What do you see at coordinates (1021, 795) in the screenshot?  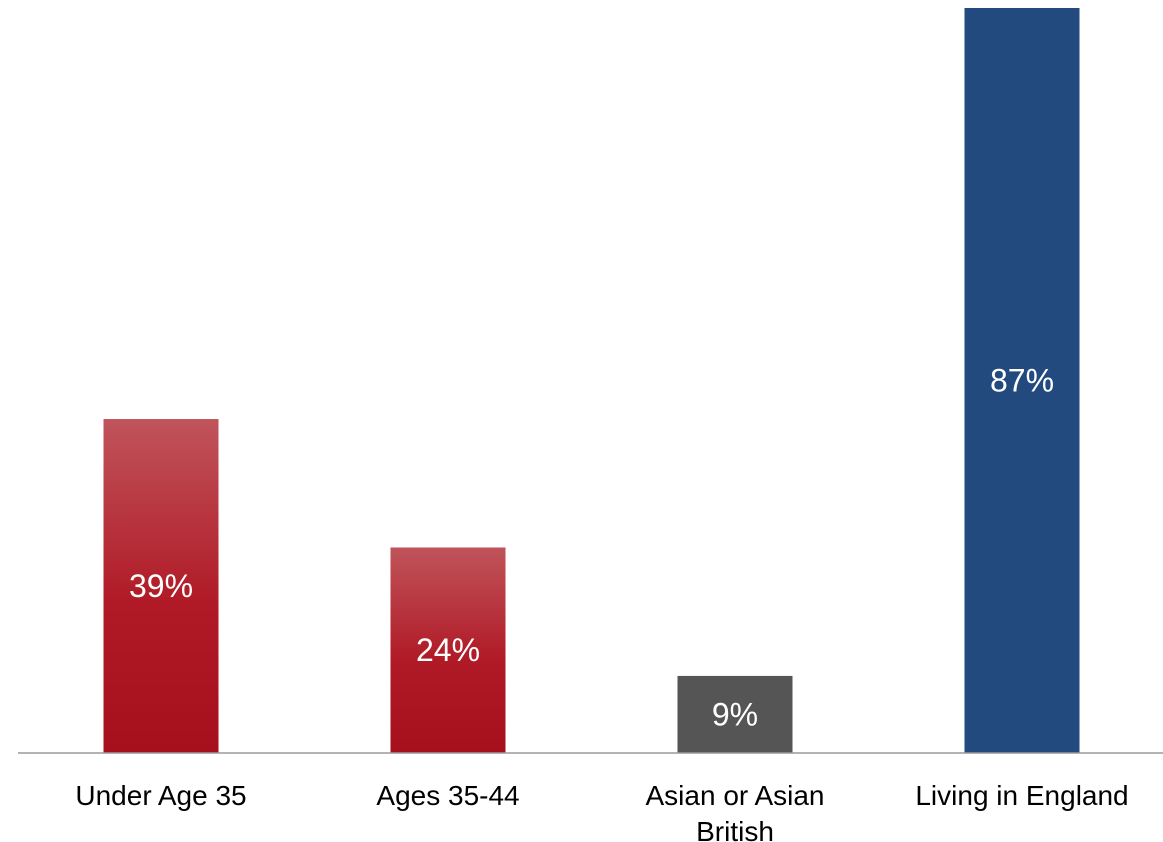 I see `category-label-3: Living in England` at bounding box center [1021, 795].